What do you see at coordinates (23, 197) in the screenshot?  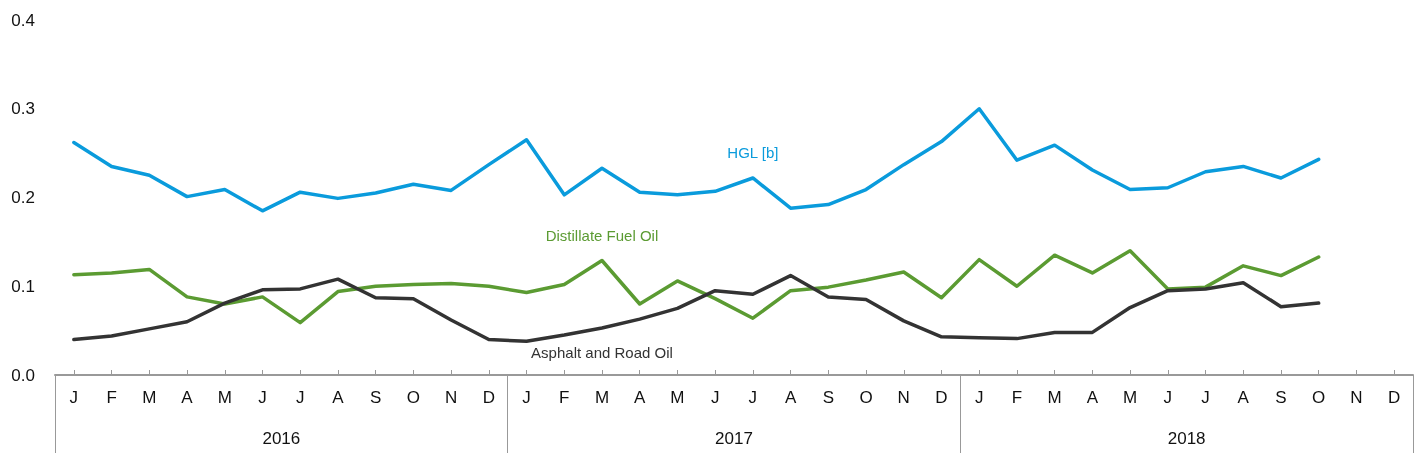 I see `y-tick-label: 0.2` at bounding box center [23, 197].